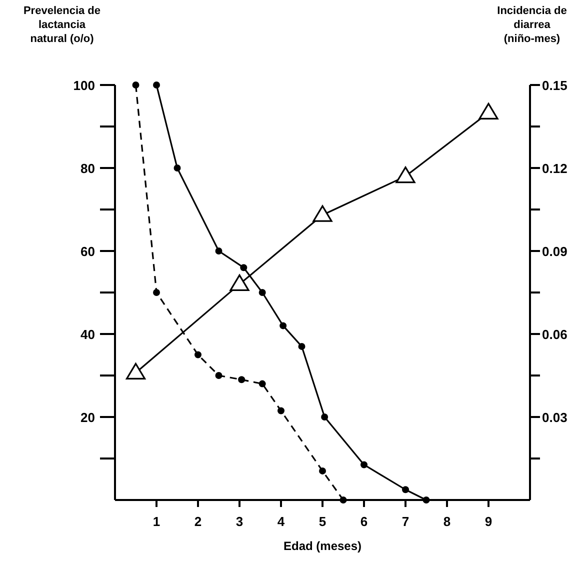  Describe the element at coordinates (322, 546) in the screenshot. I see `x-axis-title: Edad (meses)` at that location.